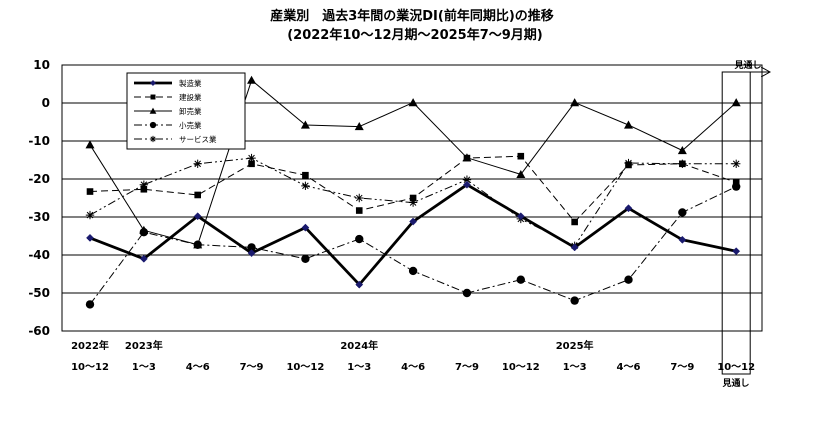 The width and height of the screenshot is (822, 423). What do you see at coordinates (412, 16) in the screenshot?
I see `chart-title: 産業別 過去3年間の業況DI(前年同期比)の推移` at bounding box center [412, 16].